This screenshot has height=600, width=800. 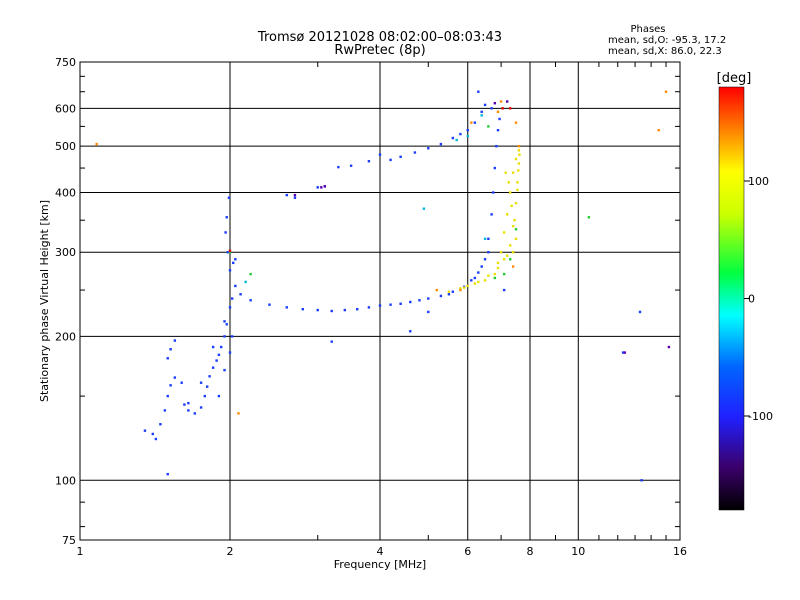 What do you see at coordinates (65, 480) in the screenshot?
I see `y-tick-label: 100` at bounding box center [65, 480].